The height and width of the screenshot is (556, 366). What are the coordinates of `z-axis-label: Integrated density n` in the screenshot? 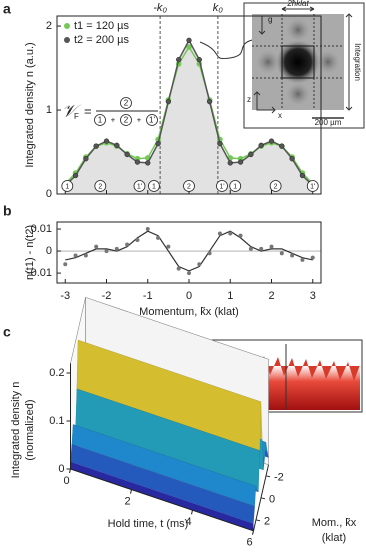 It's located at (16, 430).